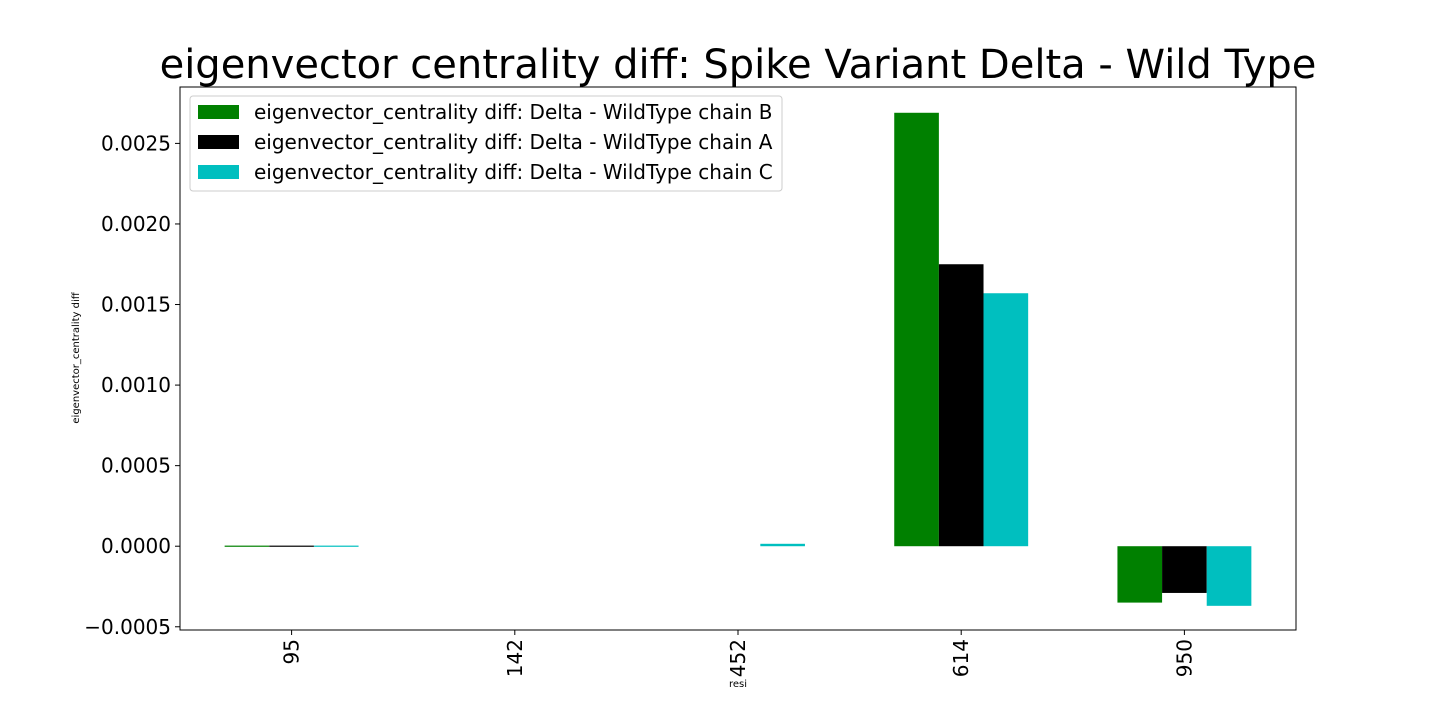  Describe the element at coordinates (76, 357) in the screenshot. I see `y-axis-label: eigenvector_centrality diff` at that location.